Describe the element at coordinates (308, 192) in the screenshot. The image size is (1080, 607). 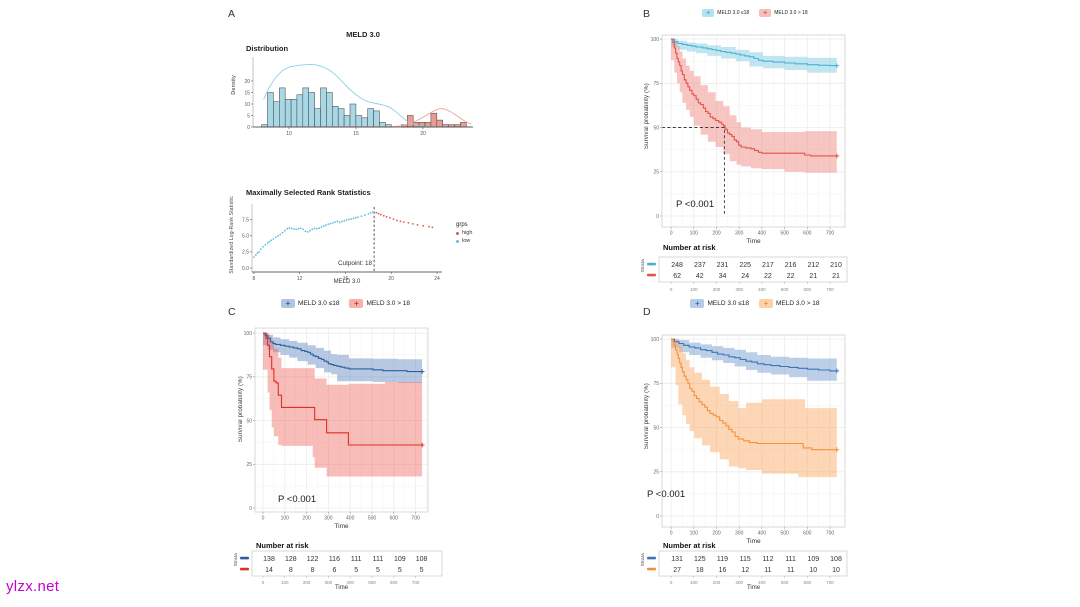
I see `maxstat-title: Maximally Selected Rank Statistics` at that location.